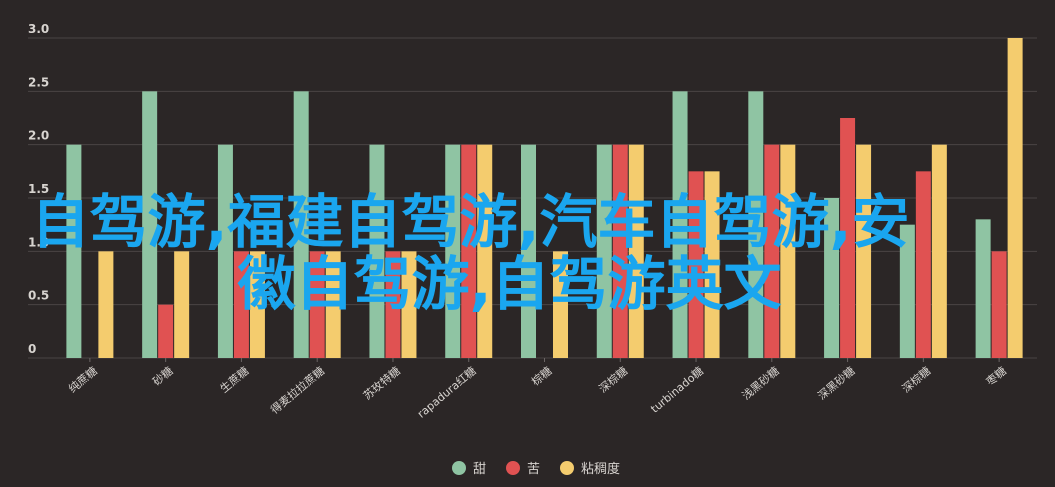  Describe the element at coordinates (298, 390) in the screenshot. I see `x-tick-label: 得麦拉拉蔗糖` at that location.